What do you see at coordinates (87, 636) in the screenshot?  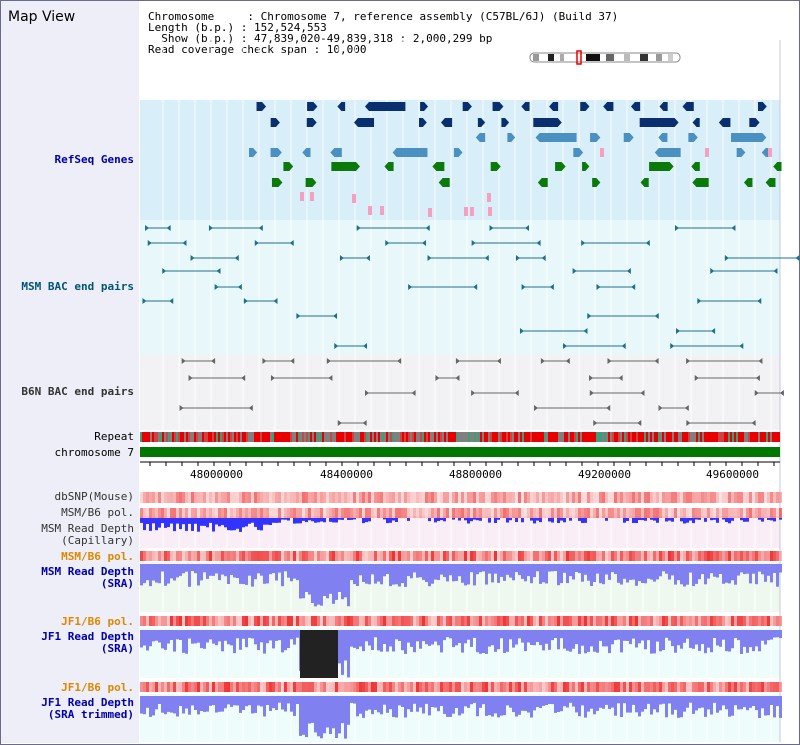 I see `track-label-jf1-depth: JF1 Read Depth` at bounding box center [87, 636].